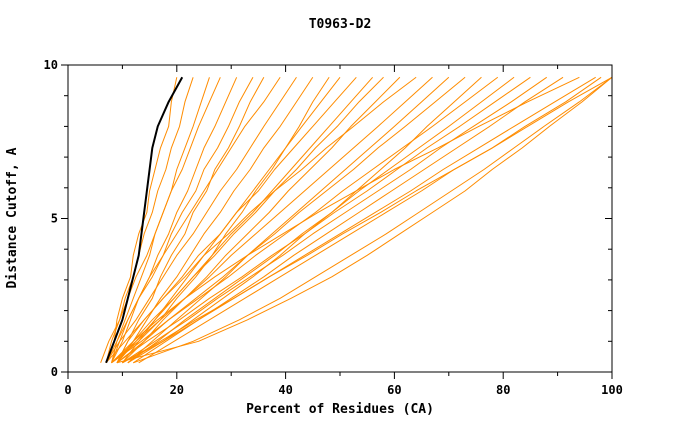 The image size is (680, 440). I want to click on x-tick-label: 20, so click(177, 390).